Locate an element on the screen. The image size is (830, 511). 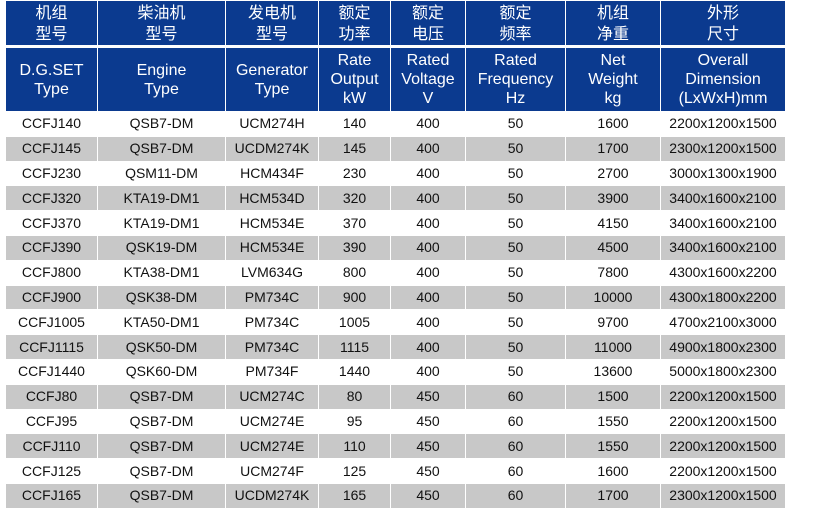
header-cell: 发电机 型号 is located at coordinates (272, 24).